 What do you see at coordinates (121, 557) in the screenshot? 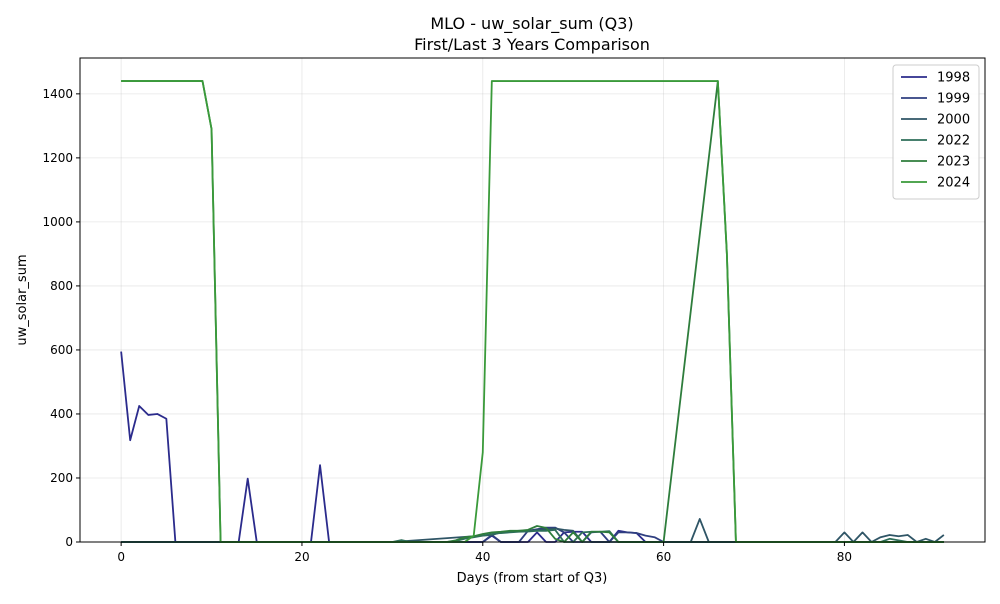
I see `x-tick-label: 0` at bounding box center [121, 557].